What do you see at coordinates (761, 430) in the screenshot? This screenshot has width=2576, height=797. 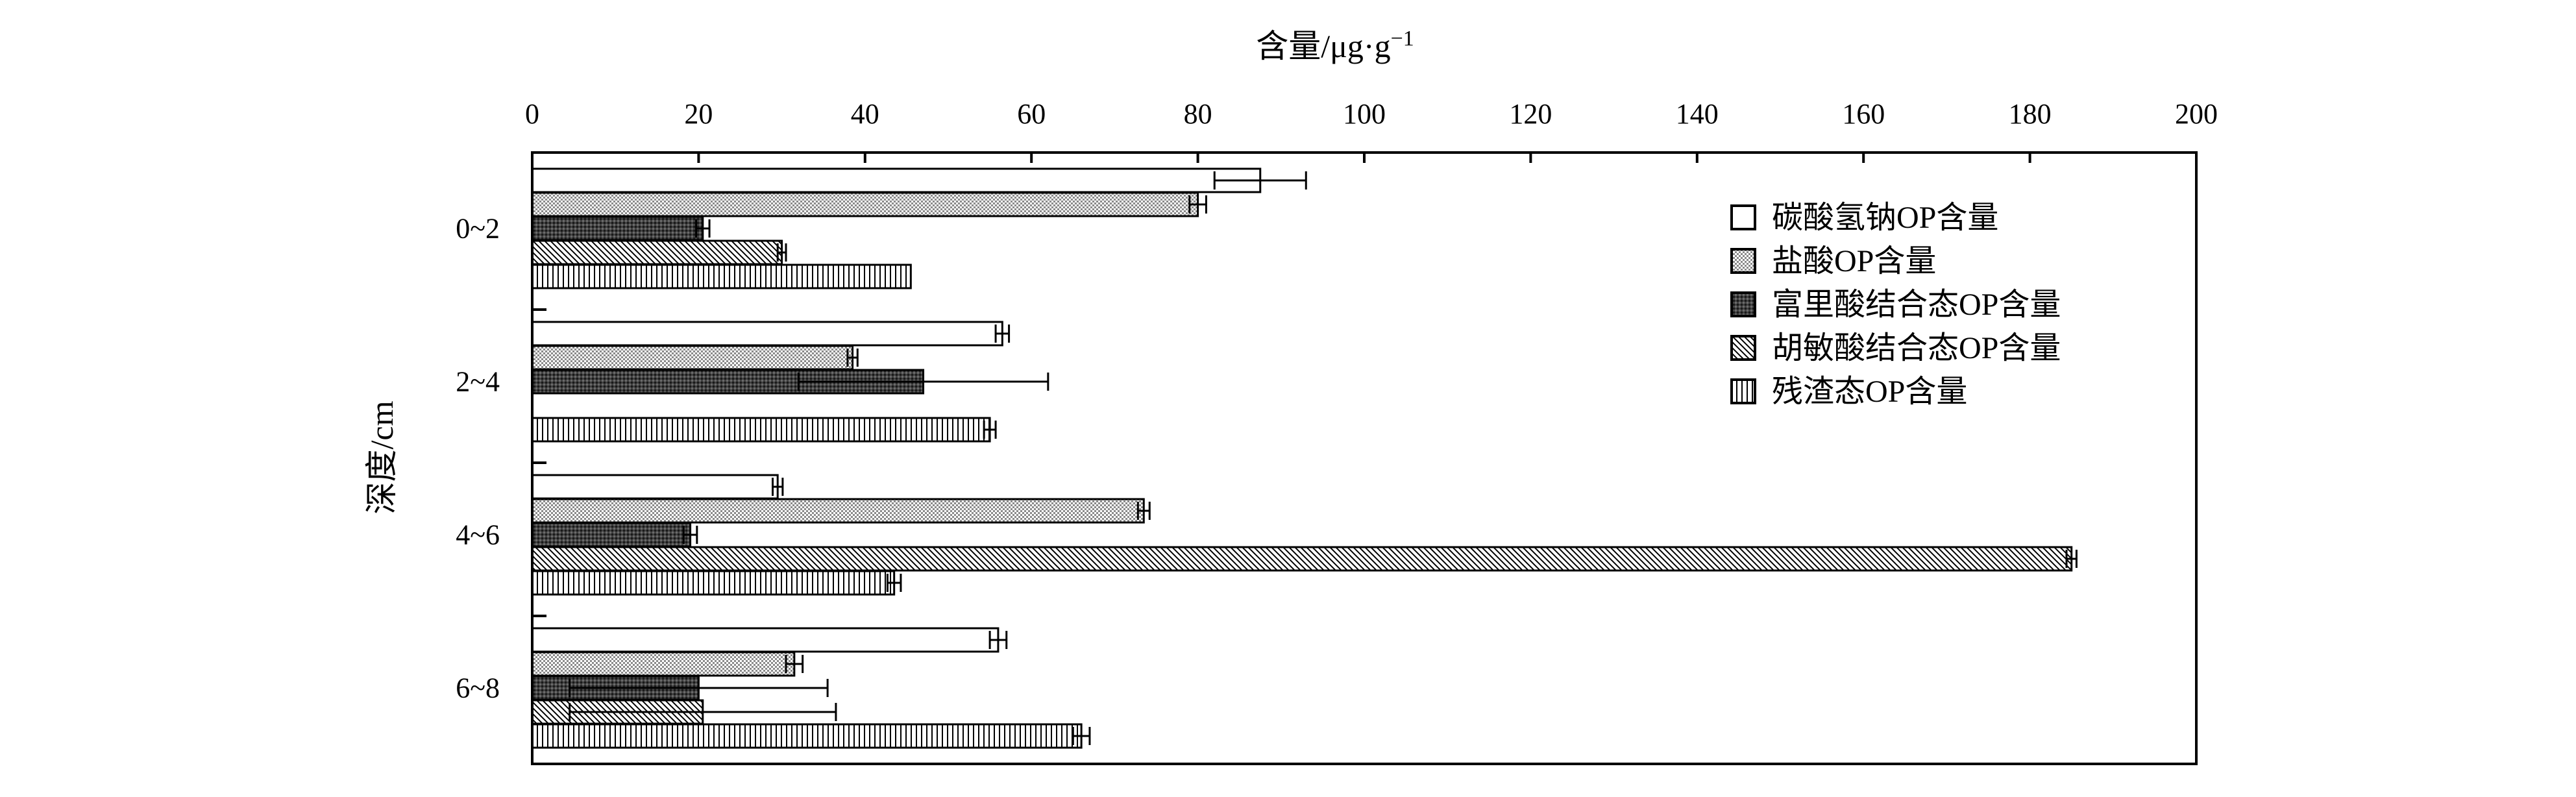 I see `bar-5-2~4` at bounding box center [761, 430].